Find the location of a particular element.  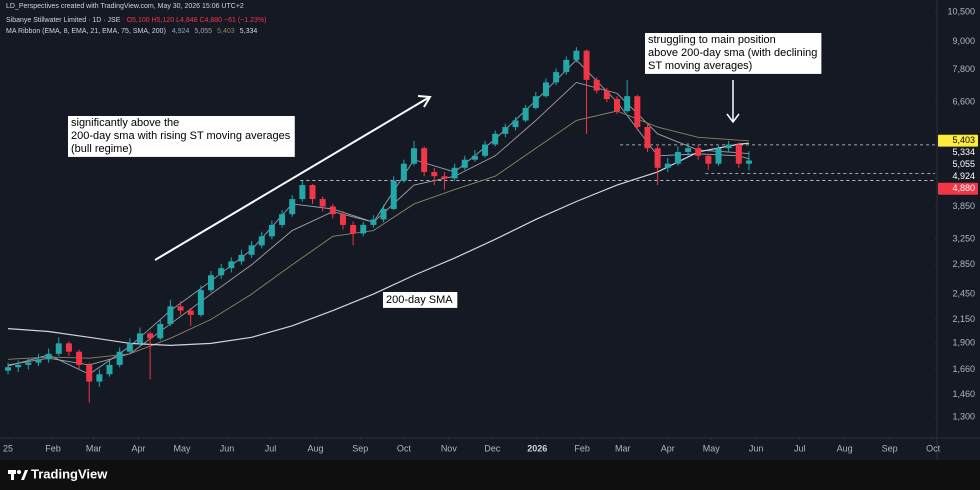

y-tick-label: 2,150 is located at coordinates (963, 319).